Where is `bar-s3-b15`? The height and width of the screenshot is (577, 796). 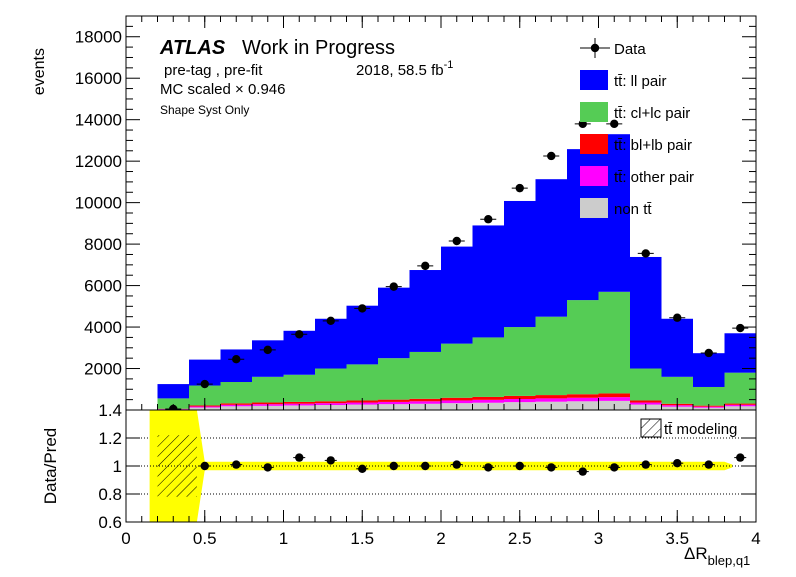
bar-s3-b15 is located at coordinates (615, 343).